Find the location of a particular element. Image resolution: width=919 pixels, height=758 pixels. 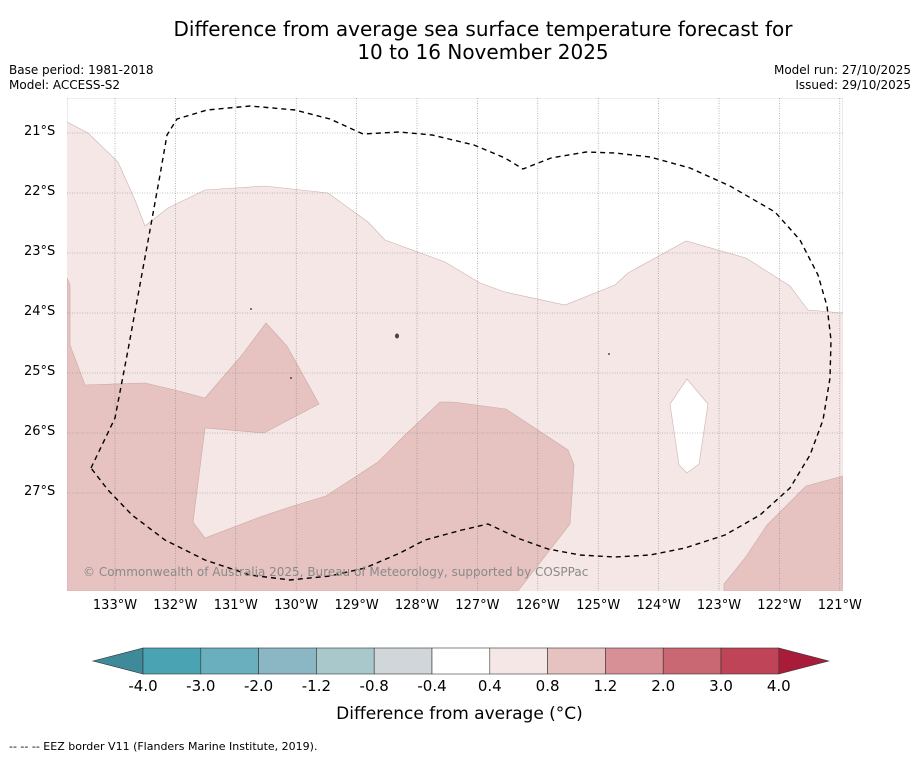

colorbar-tick-label: -0.4 is located at coordinates (432, 686).